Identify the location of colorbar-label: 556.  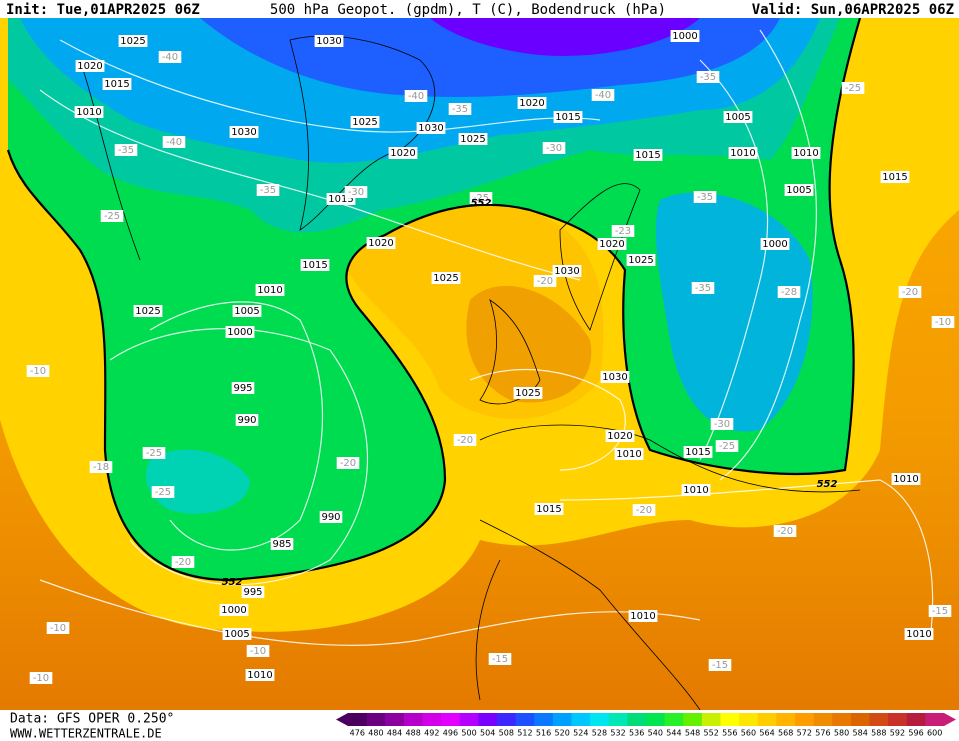
(729, 733).